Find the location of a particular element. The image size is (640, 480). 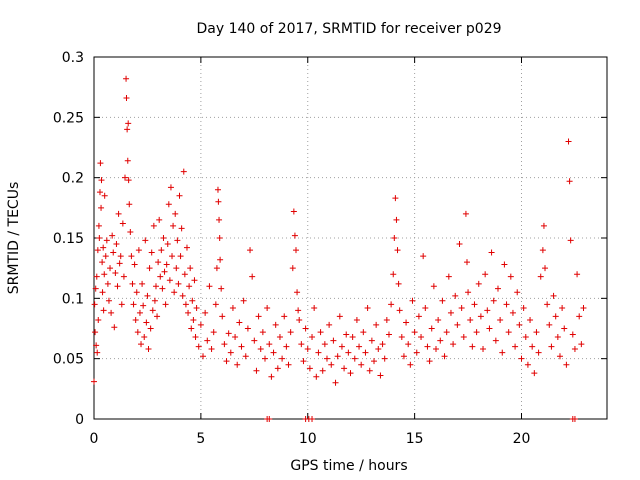

x-axis-label: GPS time / hours is located at coordinates (348, 466).